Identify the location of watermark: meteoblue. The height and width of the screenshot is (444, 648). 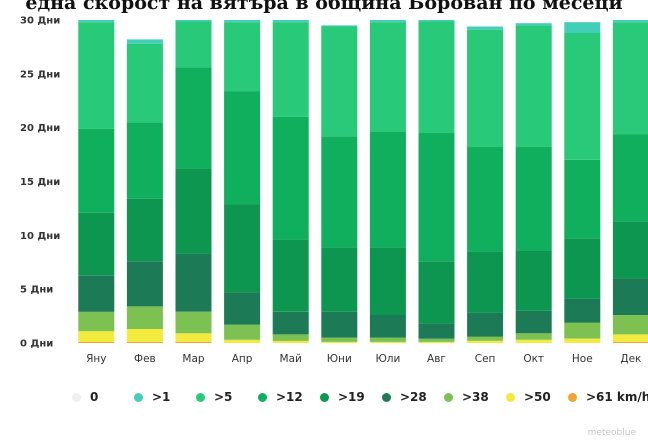
(611, 433).